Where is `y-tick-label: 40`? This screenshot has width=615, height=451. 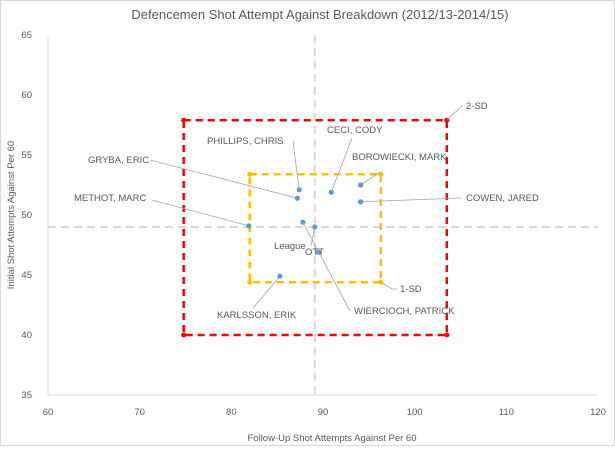
y-tick-label: 40 is located at coordinates (26, 335).